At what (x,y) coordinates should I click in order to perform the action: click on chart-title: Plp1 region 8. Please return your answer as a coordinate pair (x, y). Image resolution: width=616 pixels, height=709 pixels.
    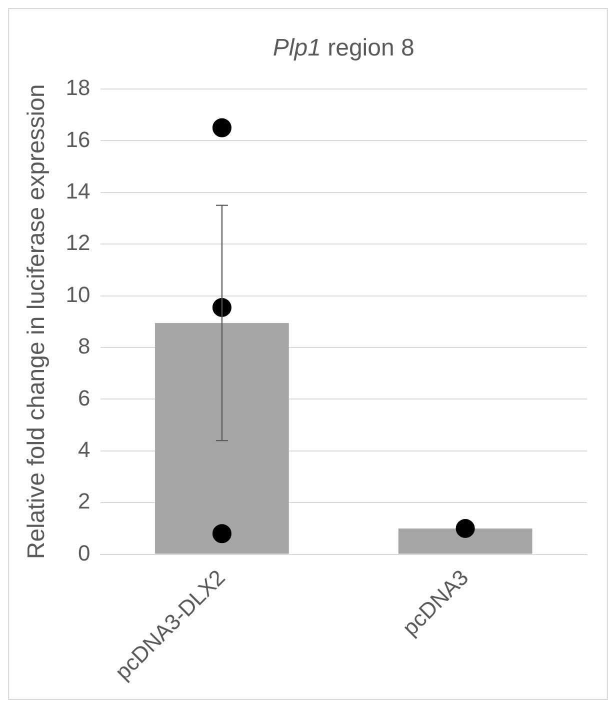
    Looking at the image, I should click on (343, 48).